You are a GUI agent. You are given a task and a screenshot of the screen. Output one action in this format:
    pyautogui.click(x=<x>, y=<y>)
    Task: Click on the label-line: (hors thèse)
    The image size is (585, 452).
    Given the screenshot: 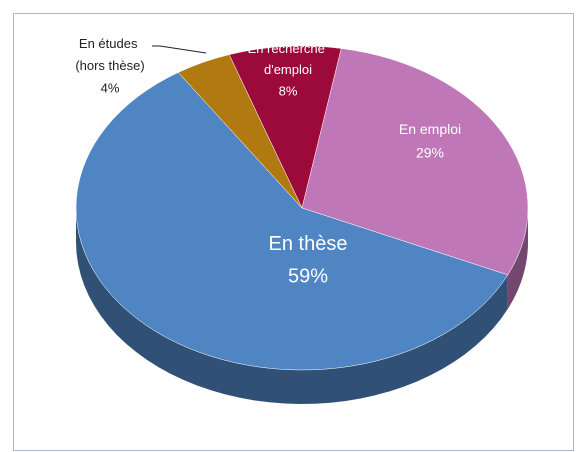 What is the action you would take?
    pyautogui.click(x=109, y=65)
    